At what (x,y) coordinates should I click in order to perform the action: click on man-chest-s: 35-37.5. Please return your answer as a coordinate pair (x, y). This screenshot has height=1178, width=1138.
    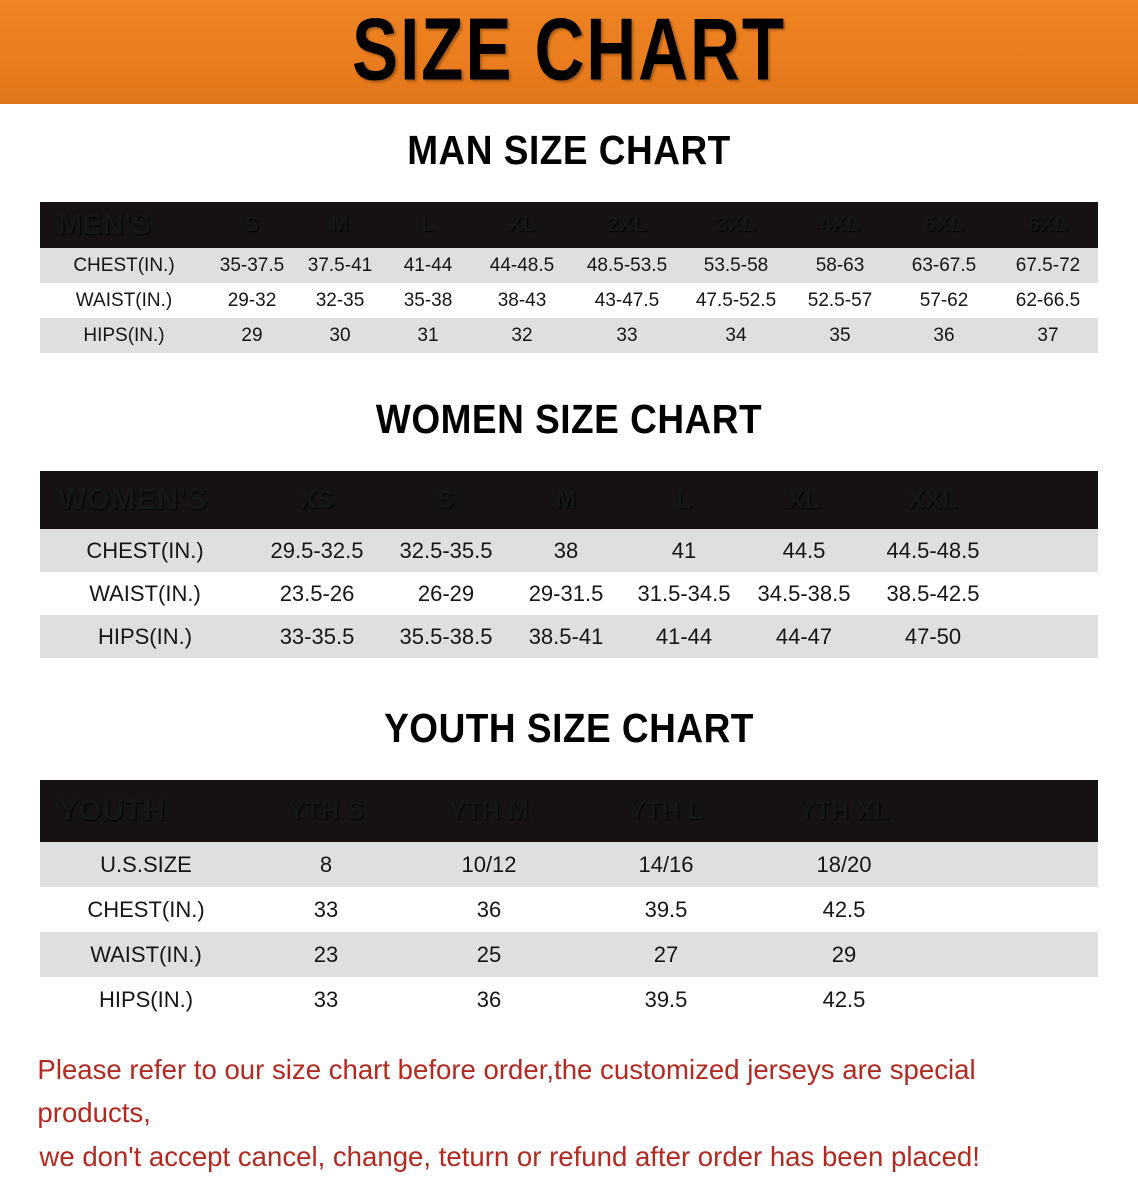
    Looking at the image, I should click on (252, 265).